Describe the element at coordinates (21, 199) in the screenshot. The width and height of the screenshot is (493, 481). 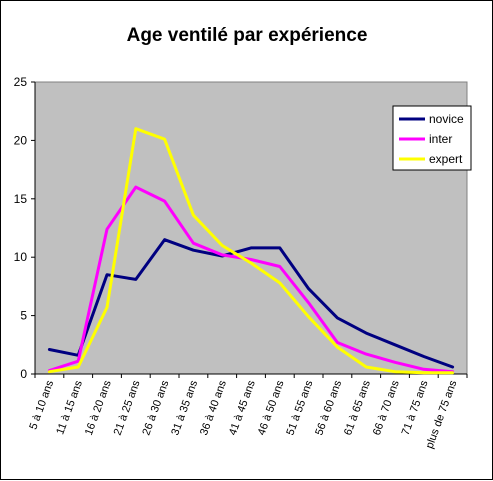
I see `y-tick-label: 15` at that location.